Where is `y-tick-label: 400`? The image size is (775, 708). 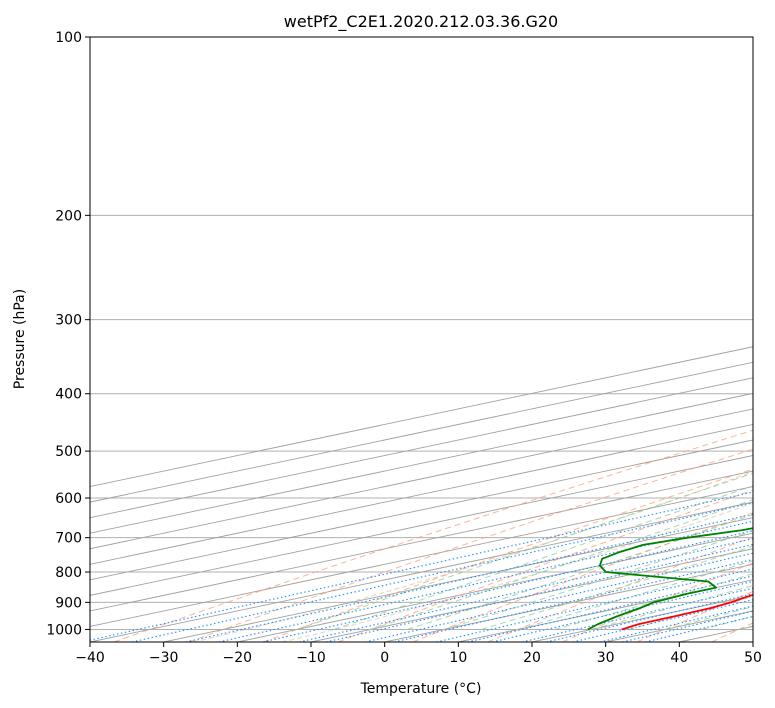
y-tick-label: 400 is located at coordinates (68, 395).